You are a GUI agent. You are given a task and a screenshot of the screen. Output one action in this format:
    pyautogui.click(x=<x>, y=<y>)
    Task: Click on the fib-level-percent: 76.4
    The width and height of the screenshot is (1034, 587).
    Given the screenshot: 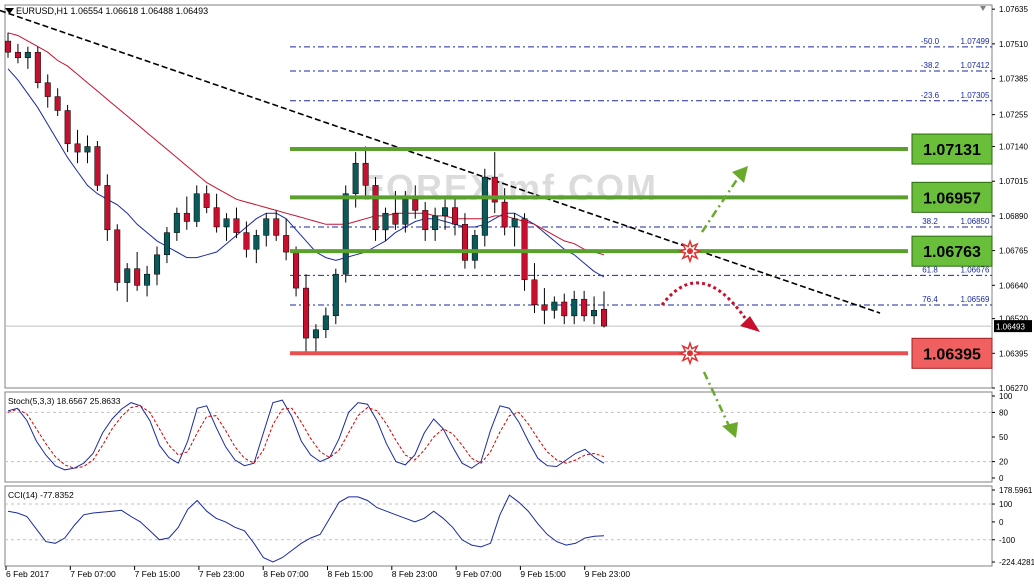 What is the action you would take?
    pyautogui.click(x=930, y=299)
    